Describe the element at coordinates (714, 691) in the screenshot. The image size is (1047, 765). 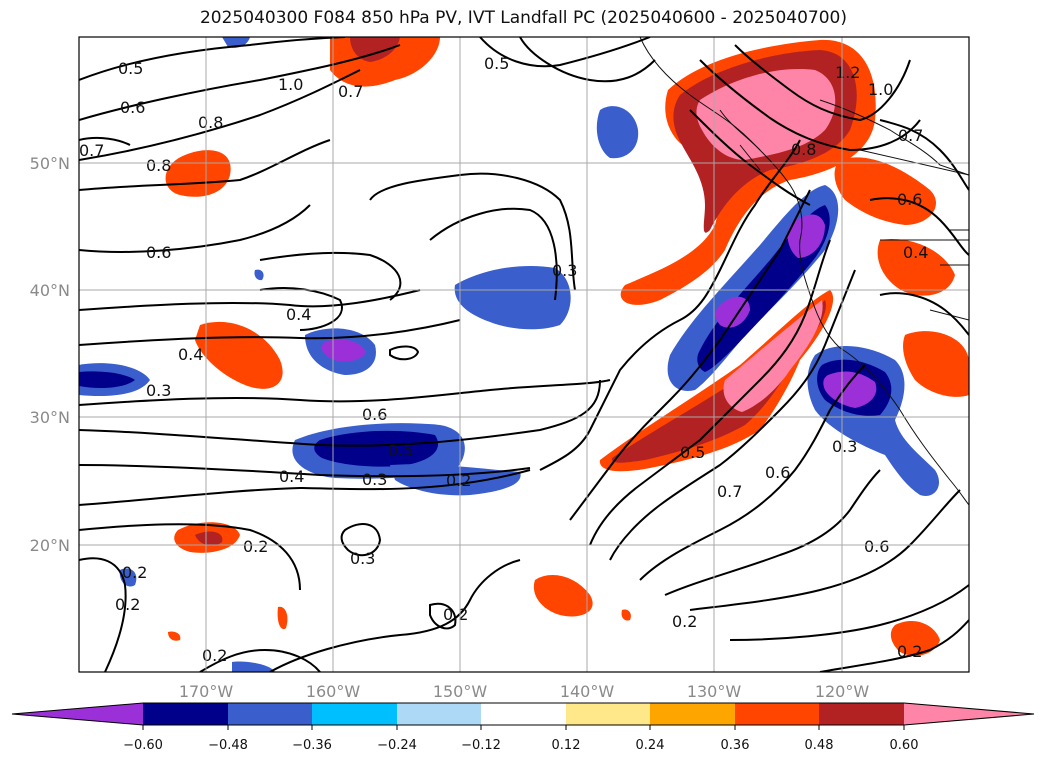
I see `lon-label-130w: 130°W` at that location.